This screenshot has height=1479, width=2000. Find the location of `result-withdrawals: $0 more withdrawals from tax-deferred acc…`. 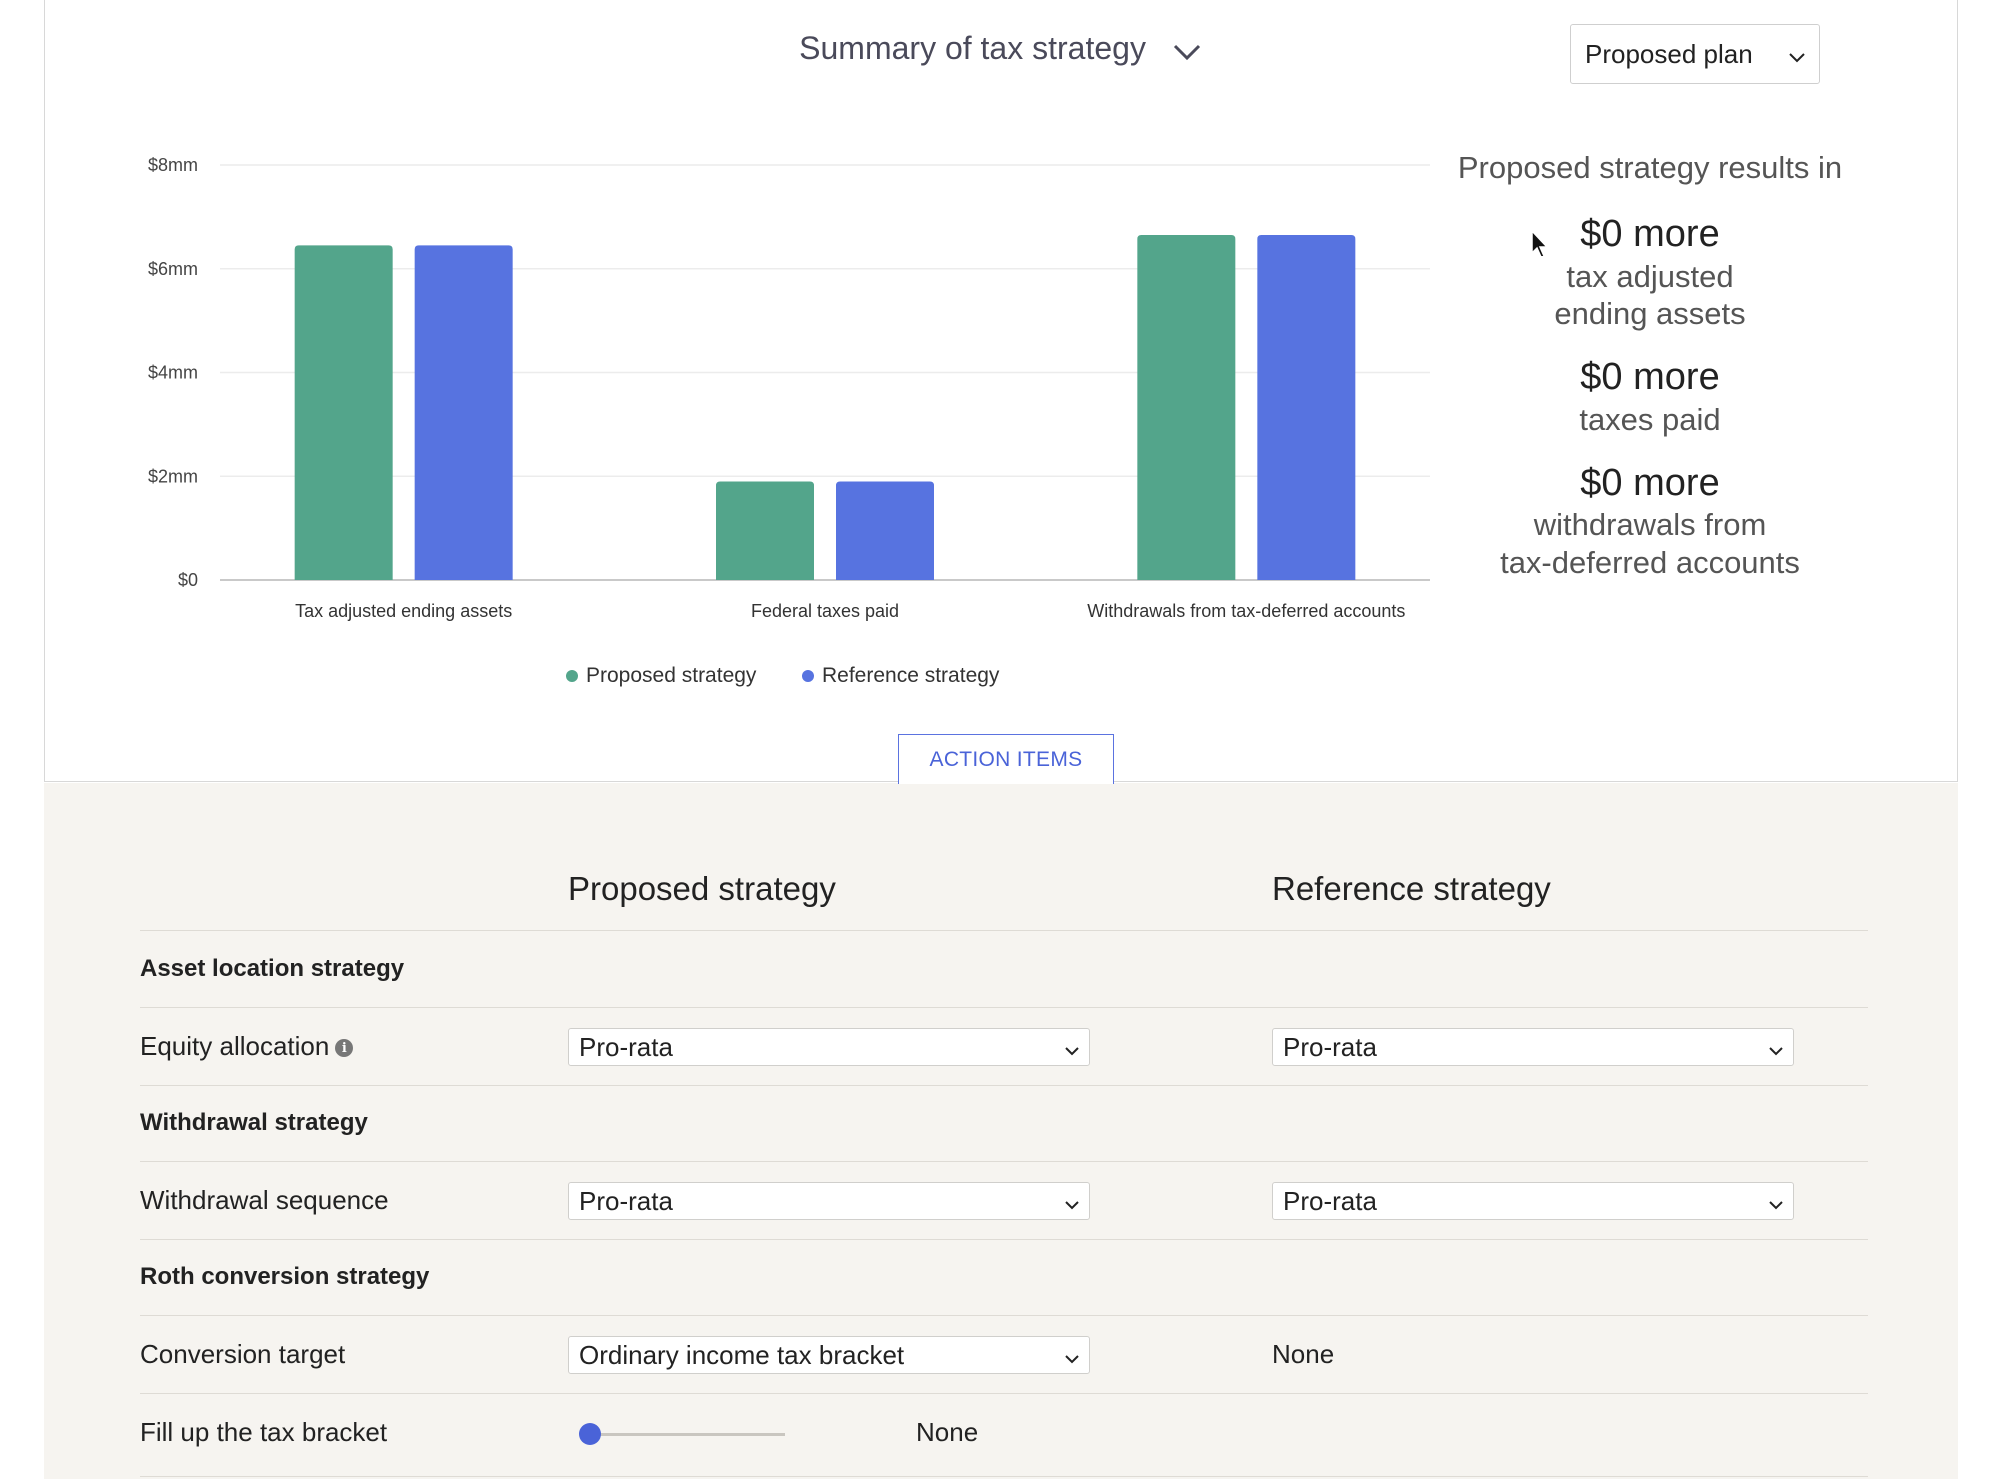

result-withdrawals: $0 more withdrawals from tax-deferred acc… is located at coordinates (1650, 521).